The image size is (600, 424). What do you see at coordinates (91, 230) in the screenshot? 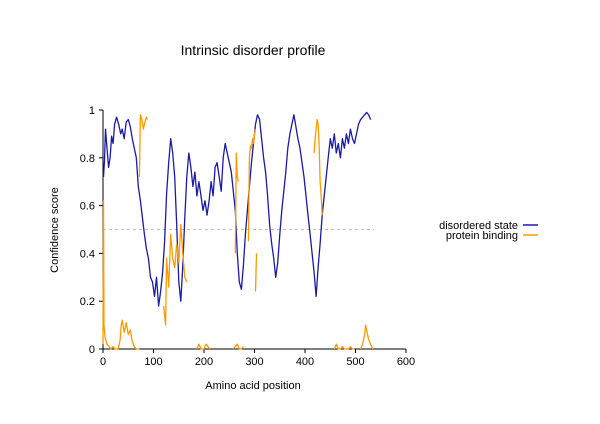
I see `y-axis-ticks: 0 0.2 0.4 0.6 0.8 1` at bounding box center [91, 230].